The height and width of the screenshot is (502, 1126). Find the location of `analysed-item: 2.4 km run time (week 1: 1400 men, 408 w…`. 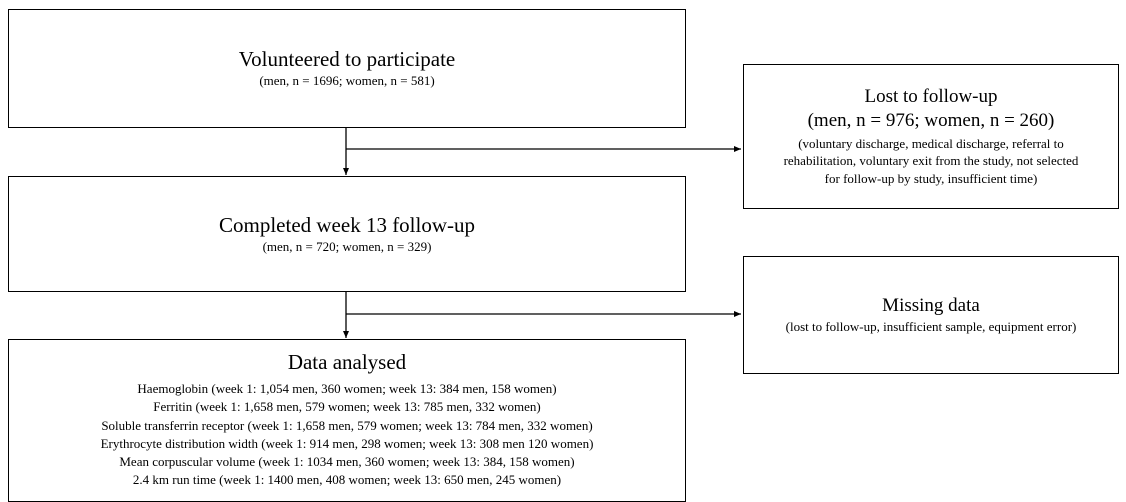

analysed-item: 2.4 km run time (week 1: 1400 men, 408 w… is located at coordinates (347, 480).